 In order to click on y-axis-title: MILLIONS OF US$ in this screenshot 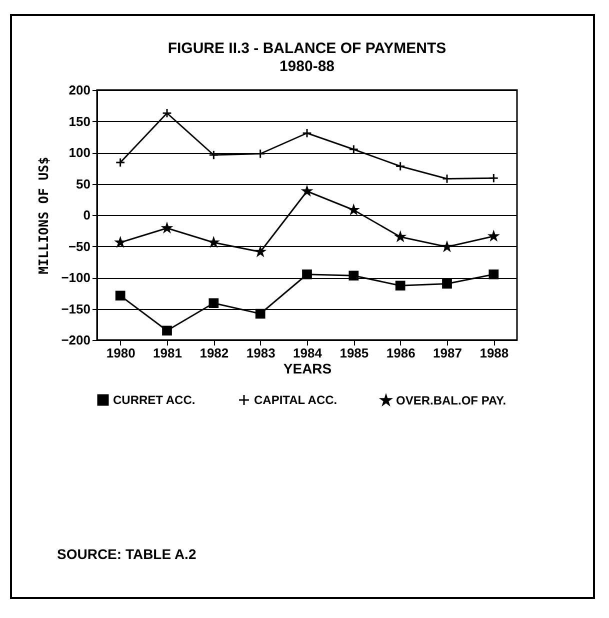, I will do `click(44, 215)`.